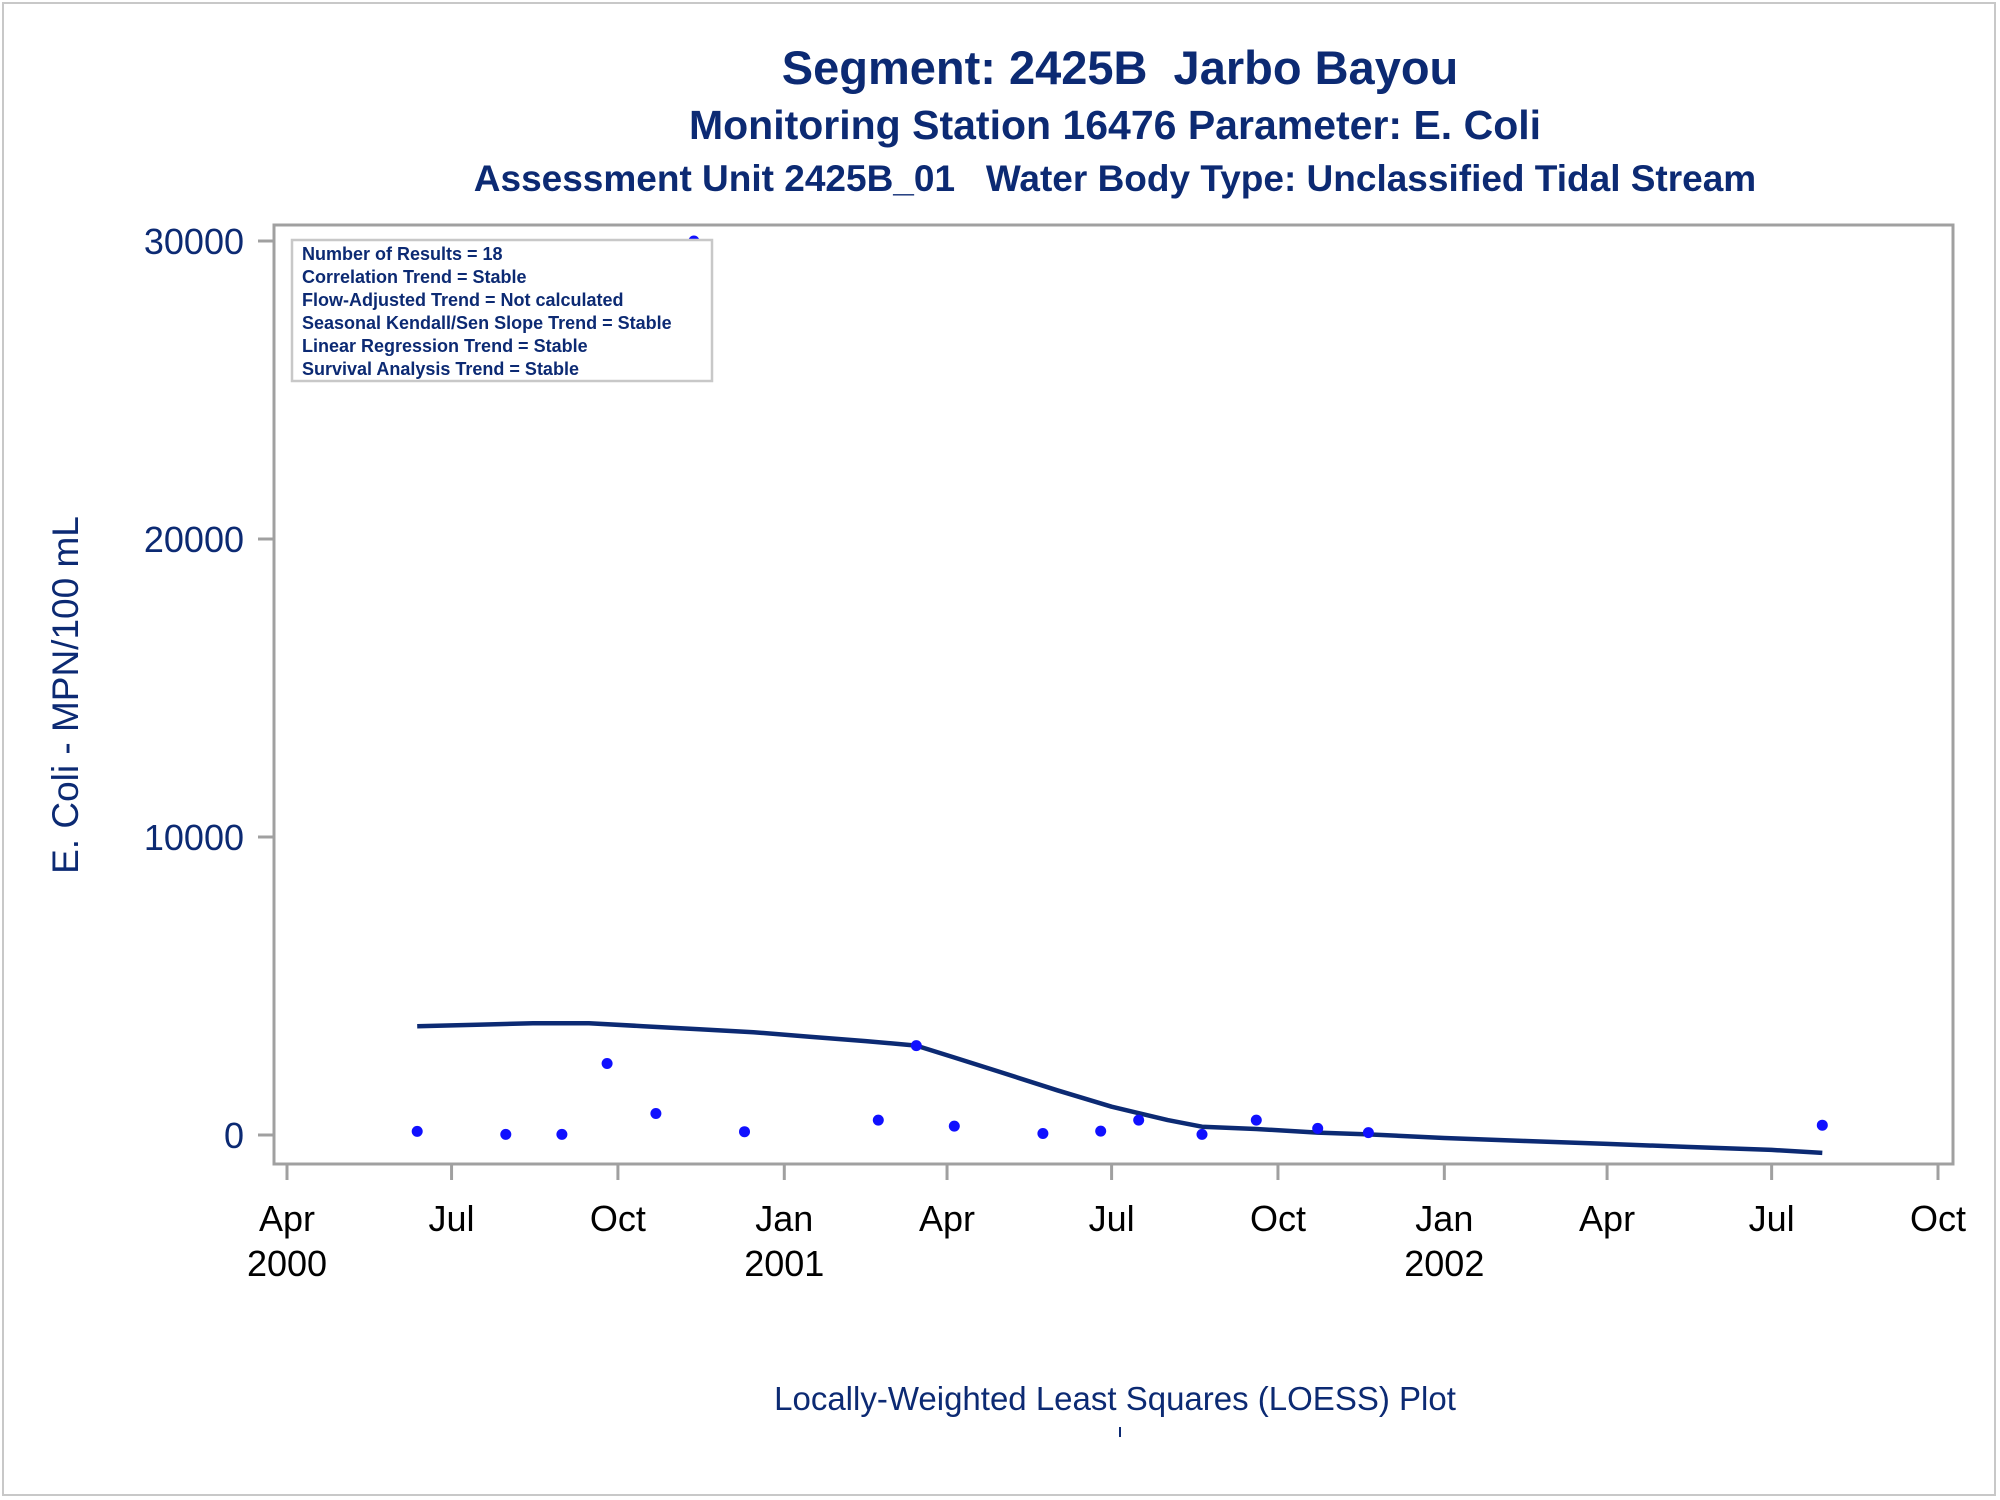 This screenshot has height=1500, width=2000. I want to click on stats-line-1: Correlation Trend = Stable, so click(414, 277).